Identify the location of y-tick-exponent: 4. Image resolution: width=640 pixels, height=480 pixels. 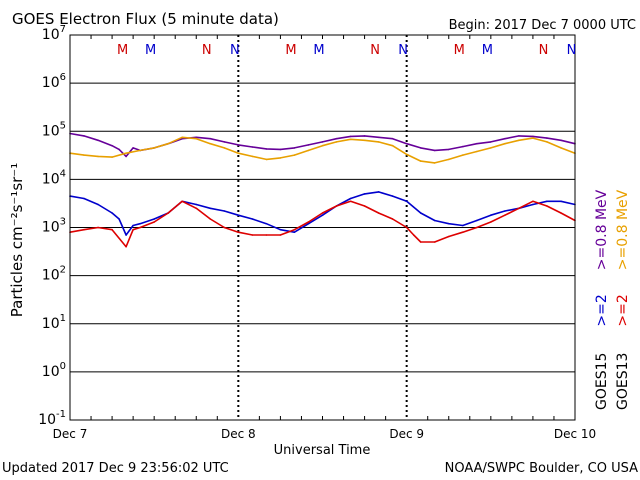
(63, 173).